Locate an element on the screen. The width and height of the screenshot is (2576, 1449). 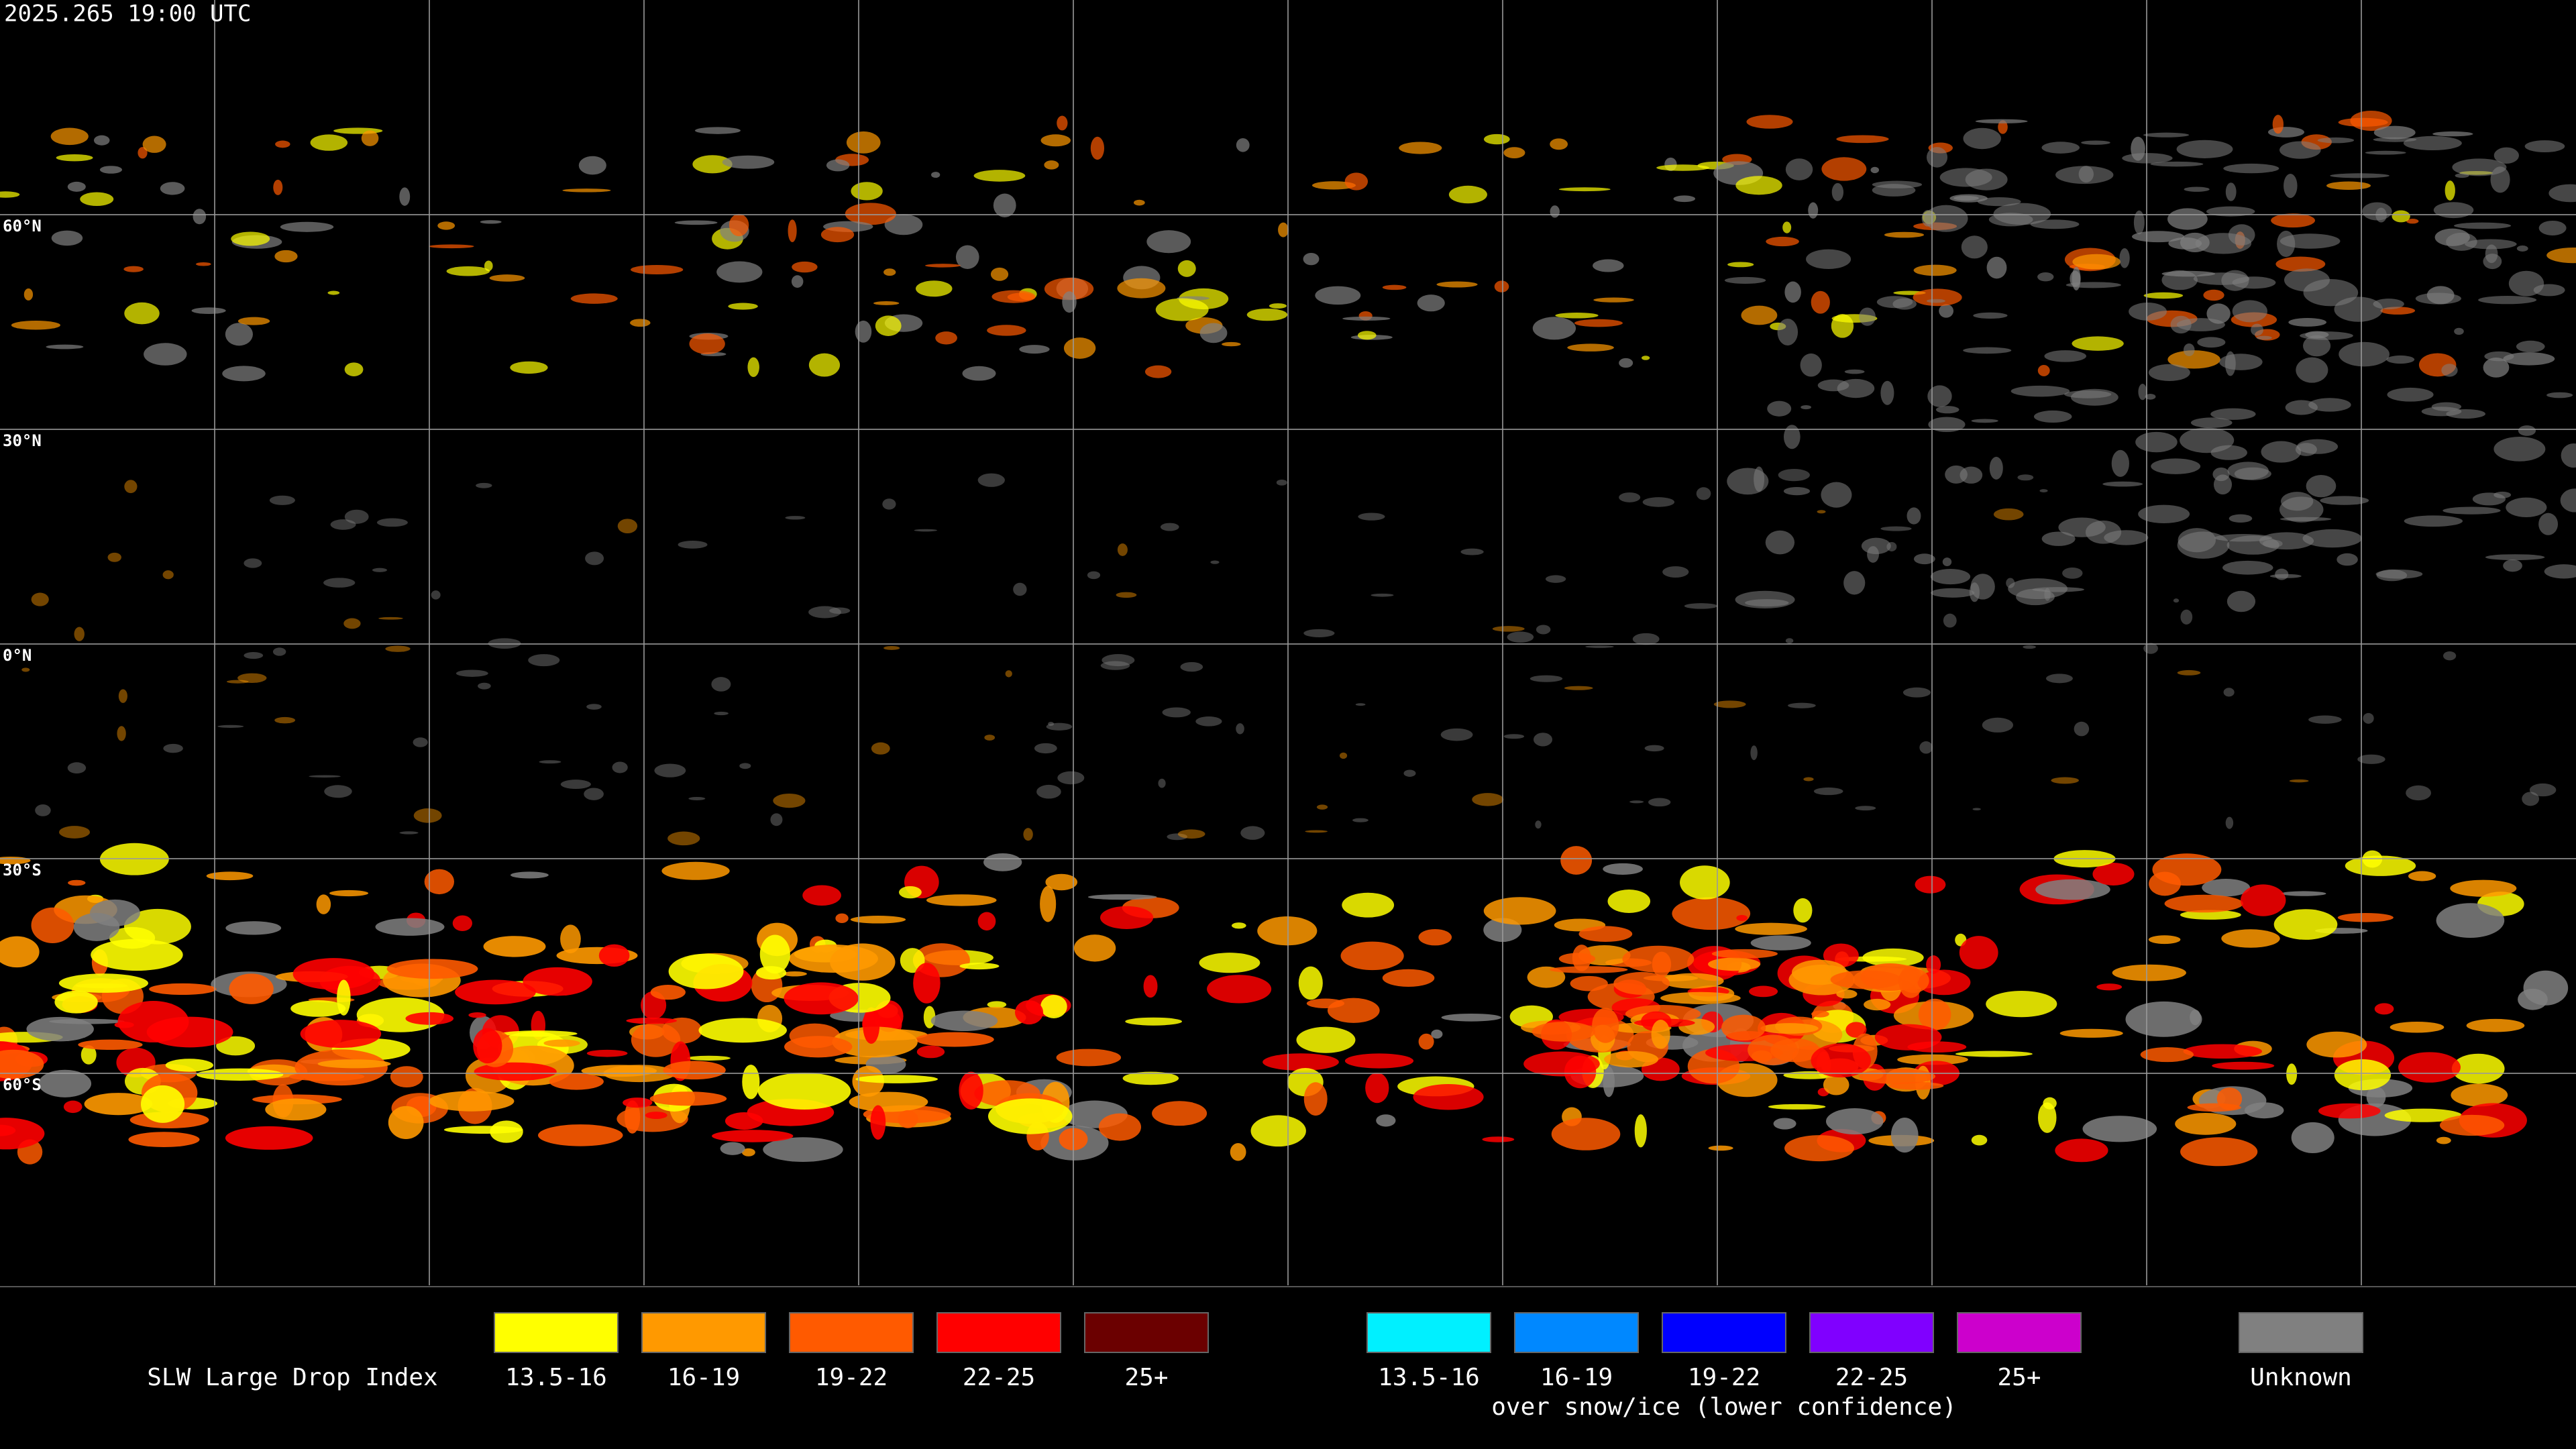
latitude-label: 30°N is located at coordinates (22, 440).